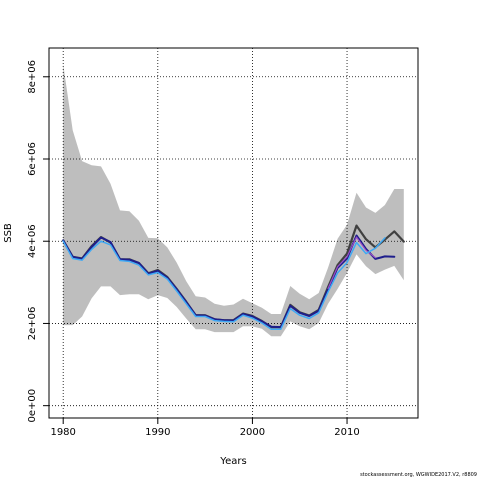 The width and height of the screenshot is (480, 480). What do you see at coordinates (32, 159) in the screenshot?
I see `y-tick-label: 6e+06` at bounding box center [32, 159].